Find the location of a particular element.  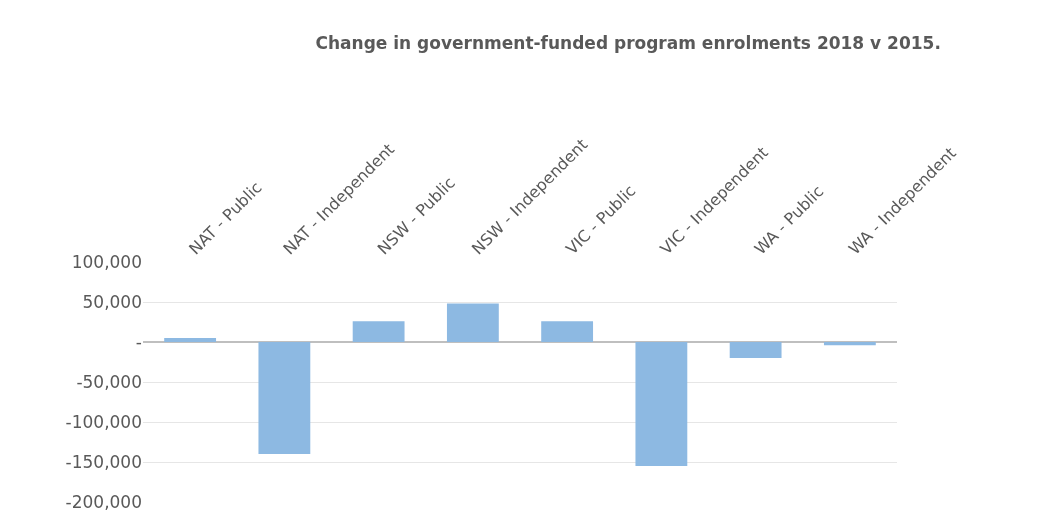

y-tick-label: -50,000 is located at coordinates (109, 381).